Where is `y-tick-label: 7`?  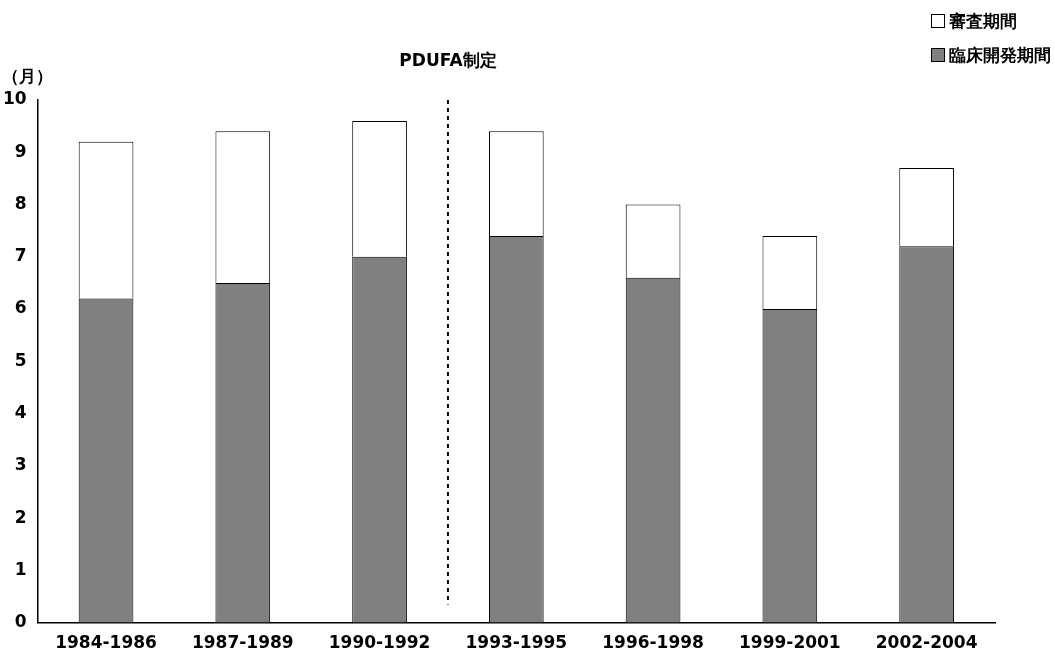 y-tick-label: 7 is located at coordinates (20, 255).